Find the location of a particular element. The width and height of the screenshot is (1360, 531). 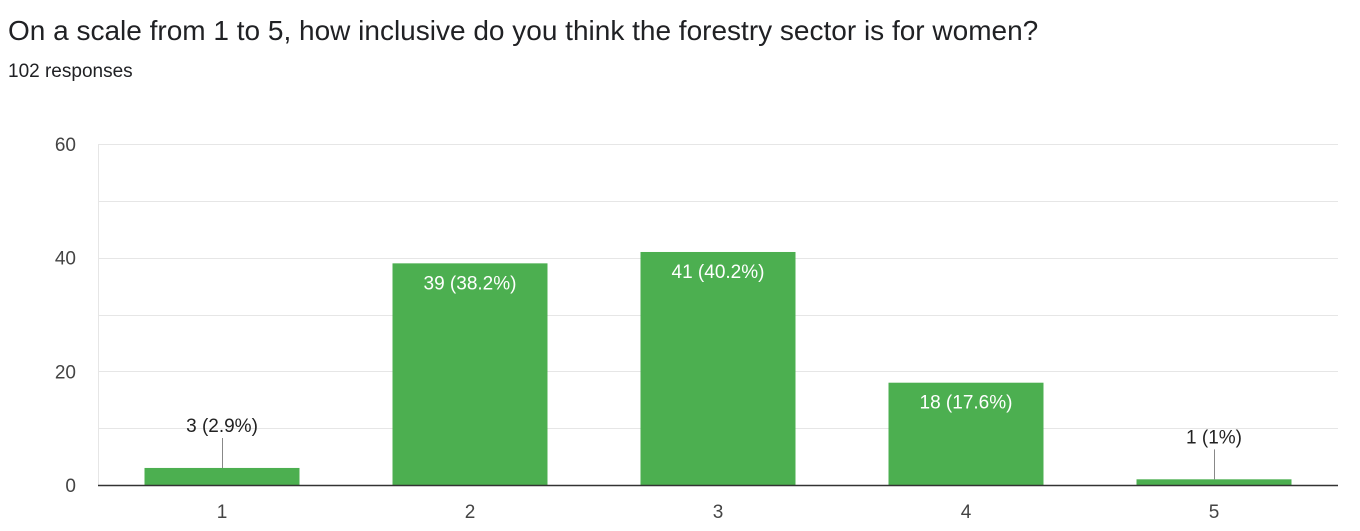

x-tick-label: 5 is located at coordinates (1214, 512).